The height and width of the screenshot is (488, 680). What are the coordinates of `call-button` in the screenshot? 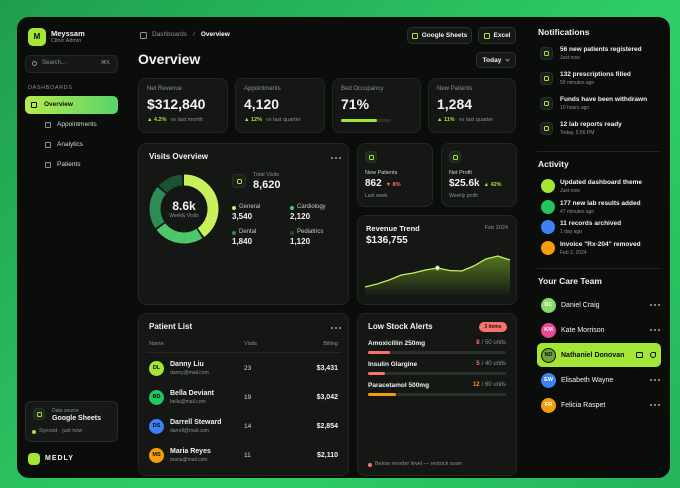 It's located at (653, 355).